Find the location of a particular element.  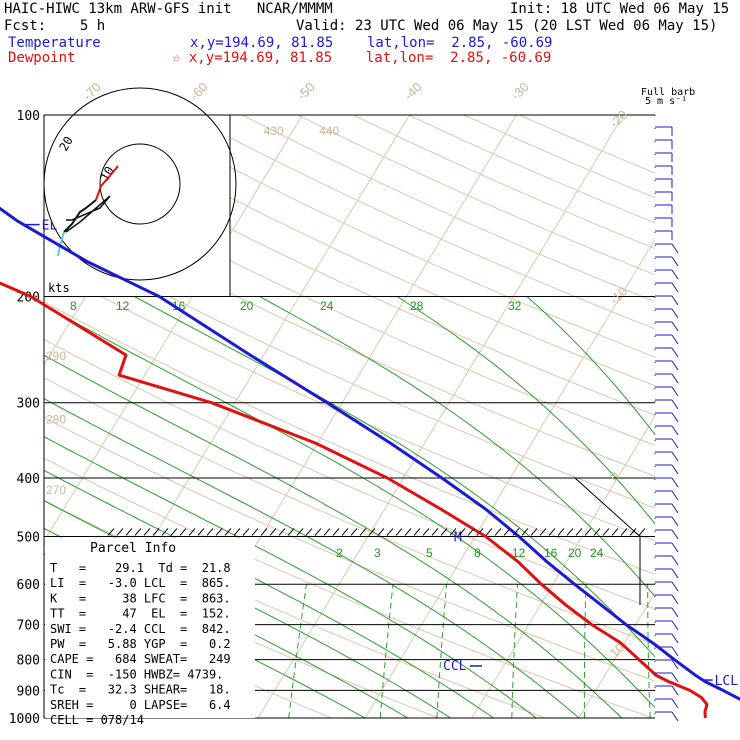

mixing-ratio-label-upper: 8 is located at coordinates (73, 306).